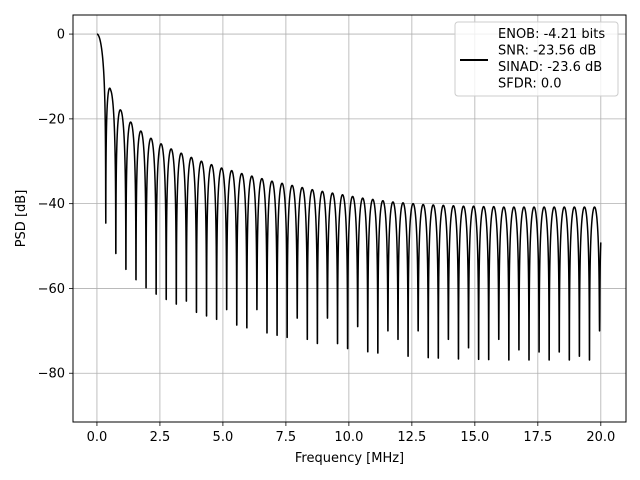 The height and width of the screenshot is (480, 640). I want to click on legend-box, so click(536, 59).